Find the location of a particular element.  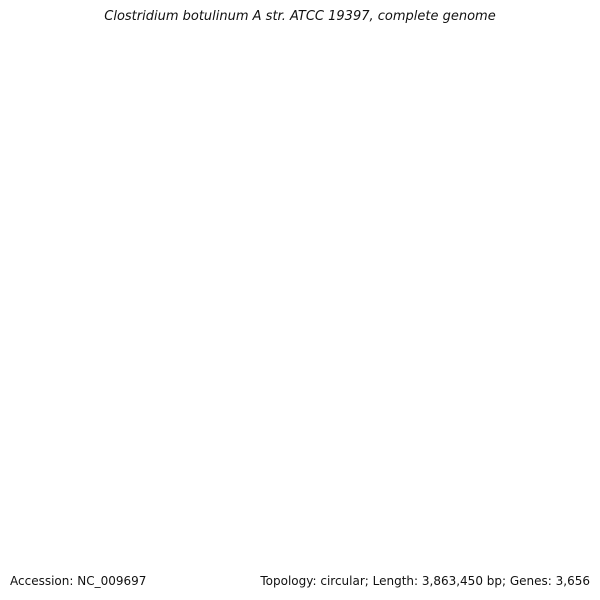

accession-text: Accession: NC_009697 is located at coordinates (78, 581).